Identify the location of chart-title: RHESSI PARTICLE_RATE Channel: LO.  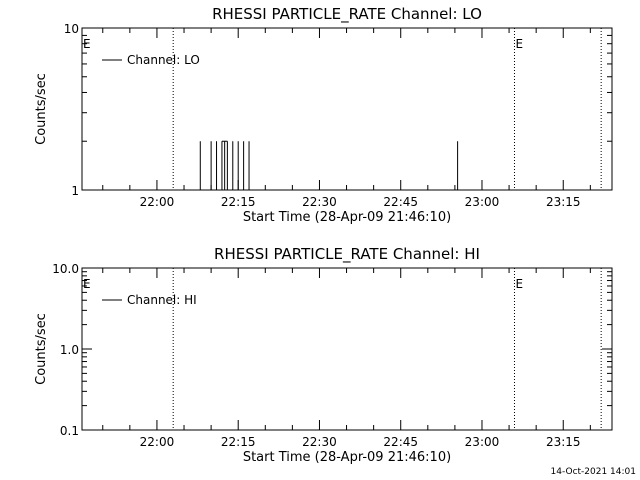
(347, 14).